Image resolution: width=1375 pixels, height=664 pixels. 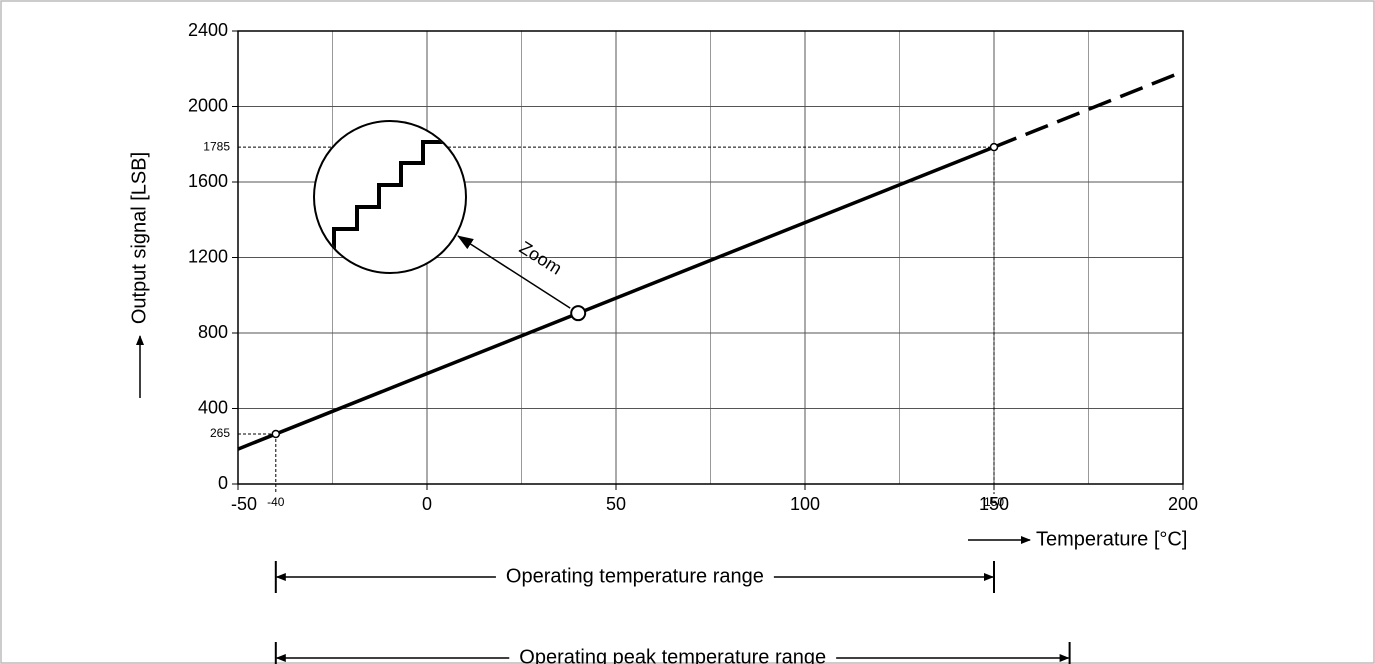 What do you see at coordinates (398, 205) in the screenshot?
I see `staircase` at bounding box center [398, 205].